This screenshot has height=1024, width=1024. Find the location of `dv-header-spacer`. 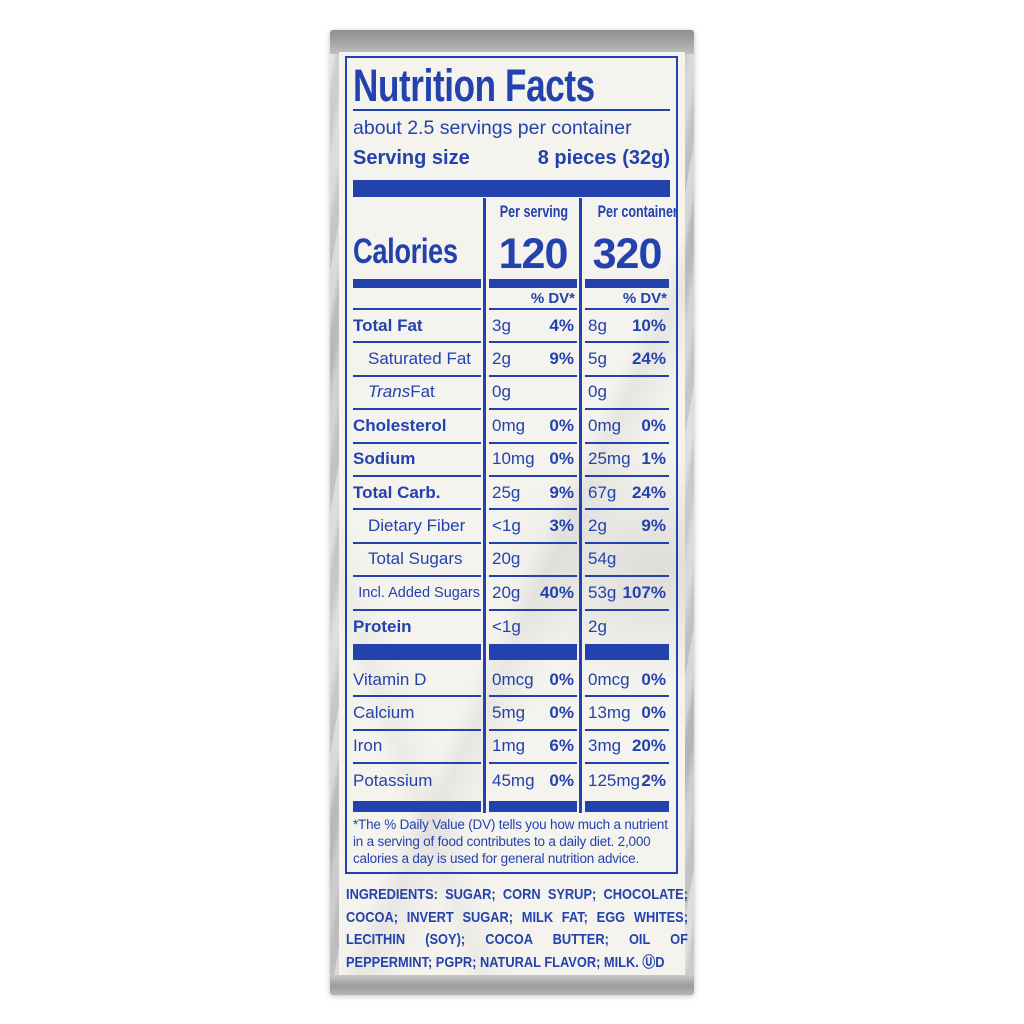

dv-header-spacer is located at coordinates (417, 297).